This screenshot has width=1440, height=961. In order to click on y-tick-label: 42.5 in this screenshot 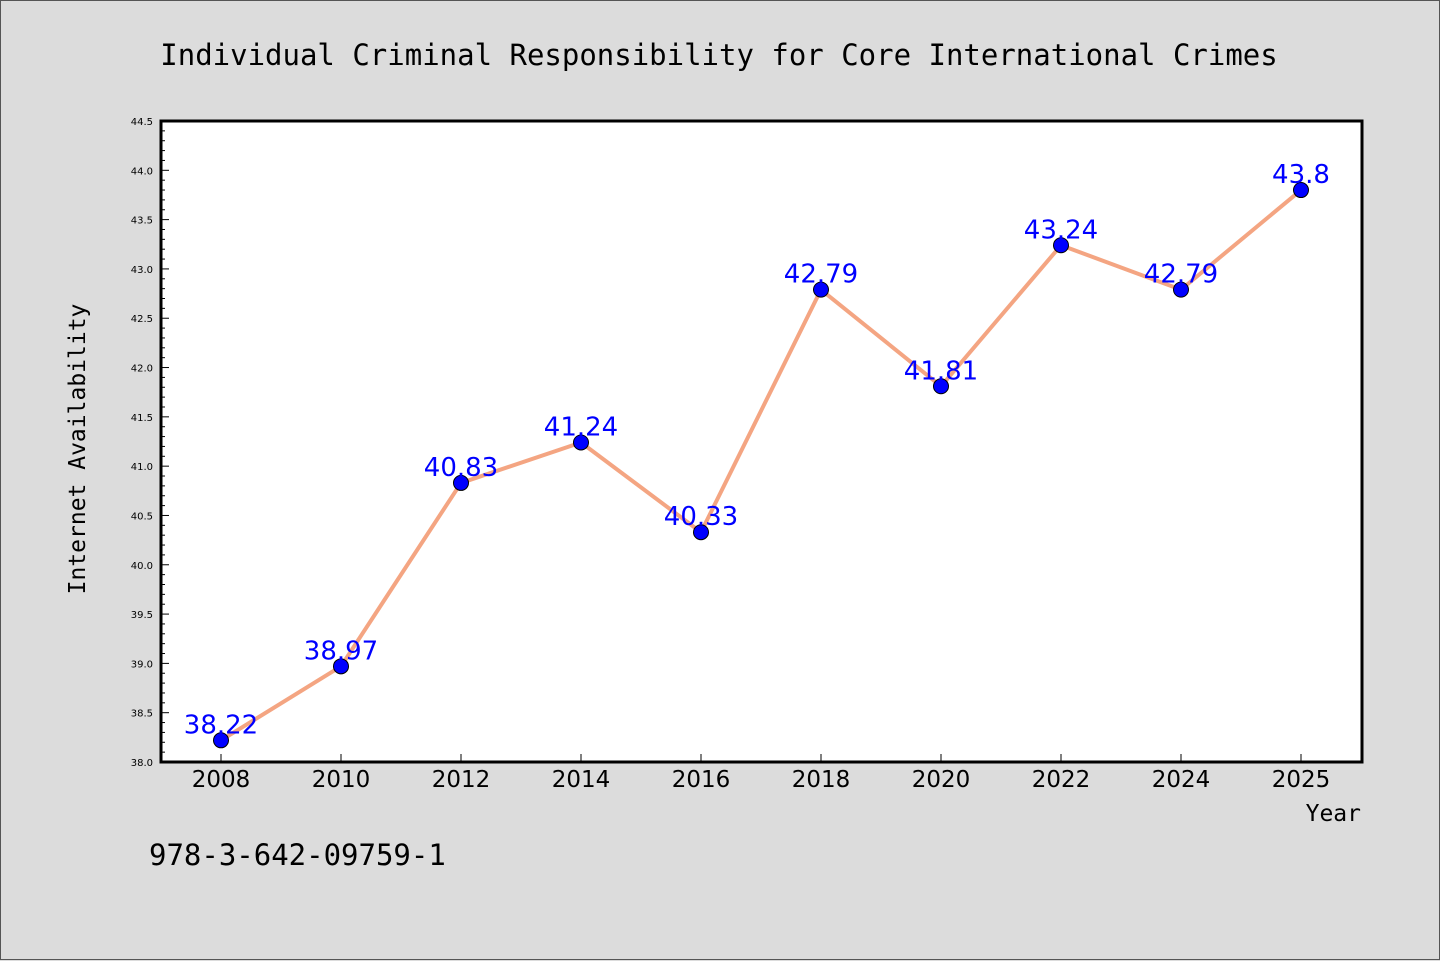, I will do `click(142, 319)`.